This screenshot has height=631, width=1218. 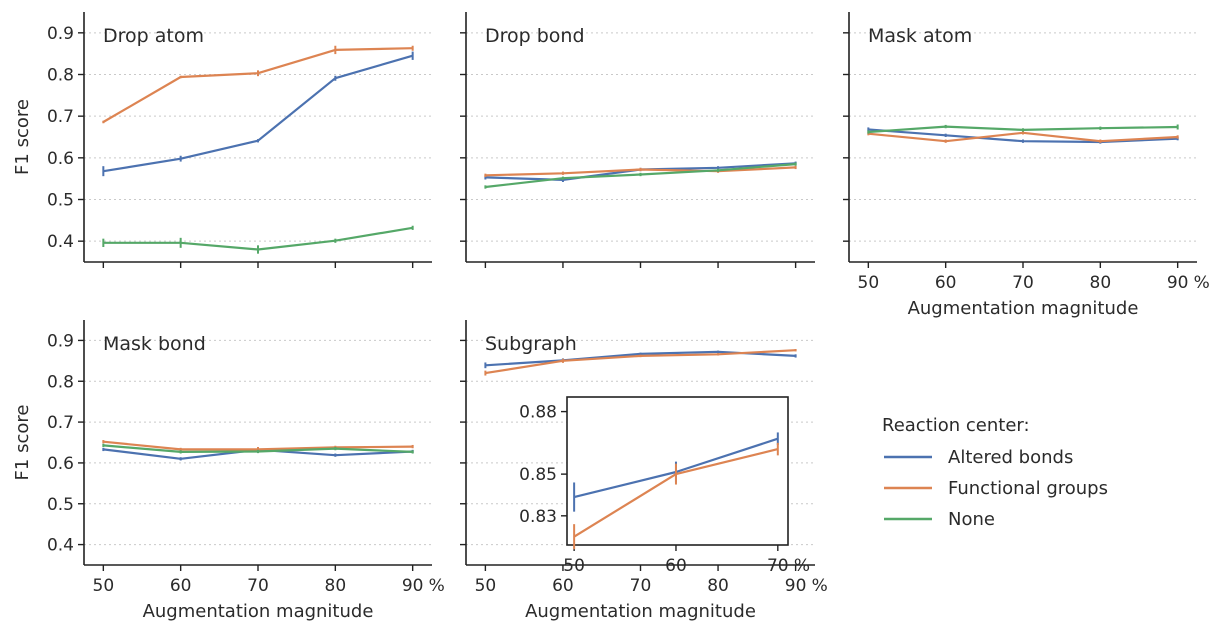 I want to click on y-tick-label: 0.83, so click(x=538, y=517).